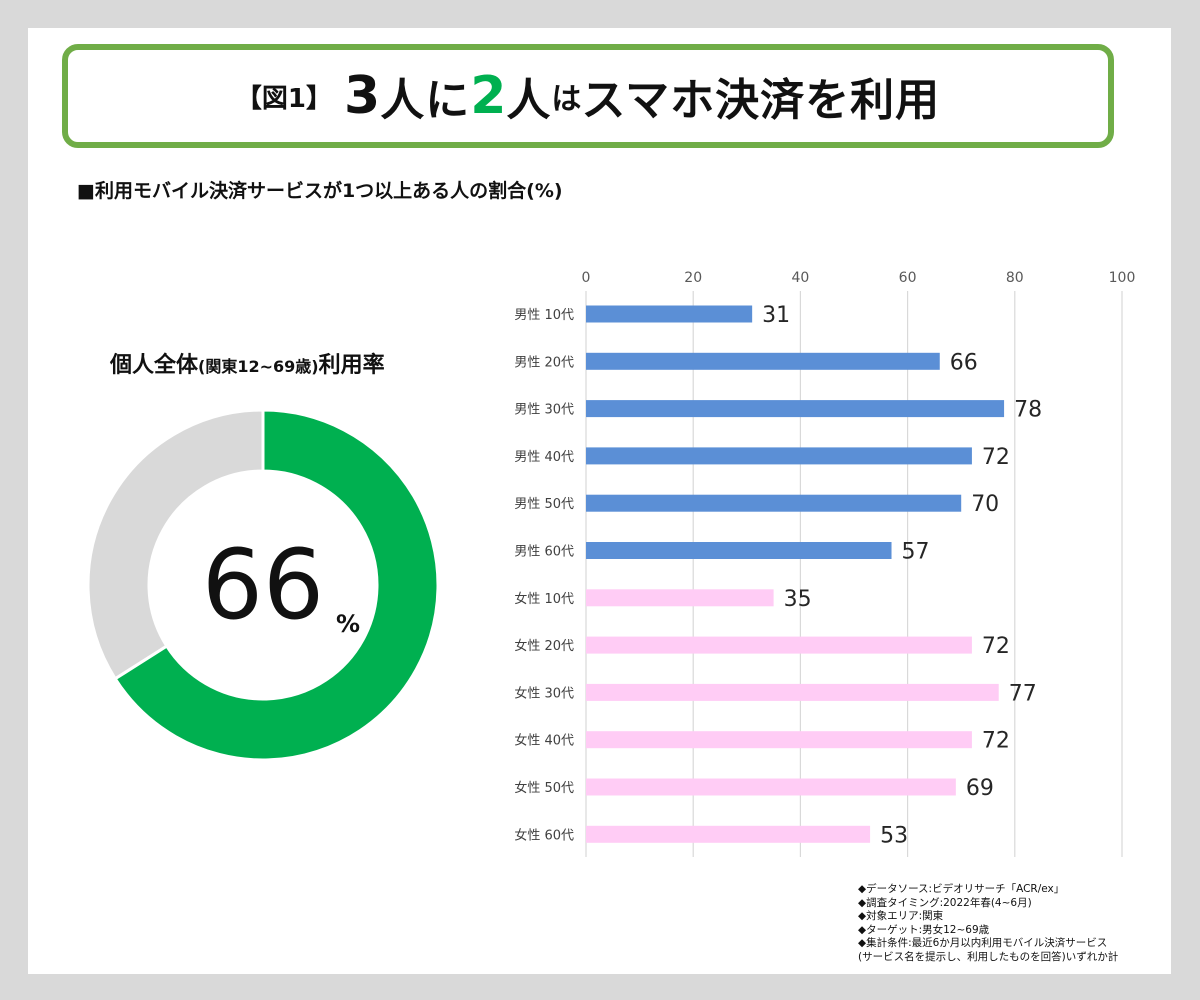  What do you see at coordinates (544, 599) in the screenshot?
I see `category-label: 女性 10代` at bounding box center [544, 599].